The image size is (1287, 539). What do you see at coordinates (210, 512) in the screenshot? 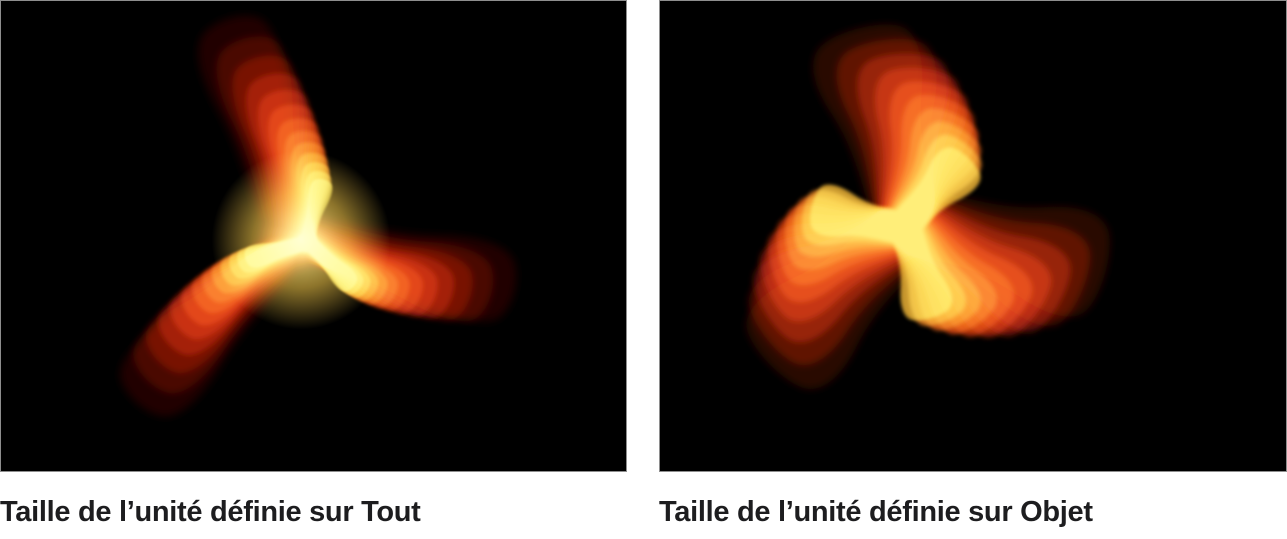
I see `caption-unit-size-all: Taille de l’unité définie sur Tout` at bounding box center [210, 512].